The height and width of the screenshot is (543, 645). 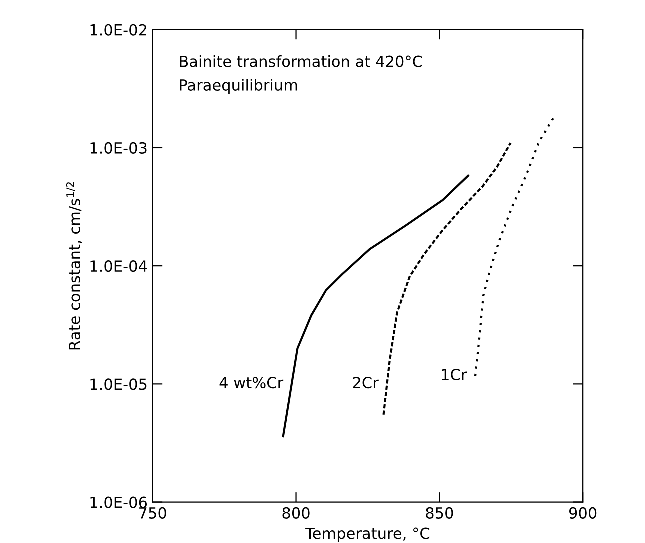 What do you see at coordinates (366, 383) in the screenshot?
I see `series-label: 2Cr` at bounding box center [366, 383].